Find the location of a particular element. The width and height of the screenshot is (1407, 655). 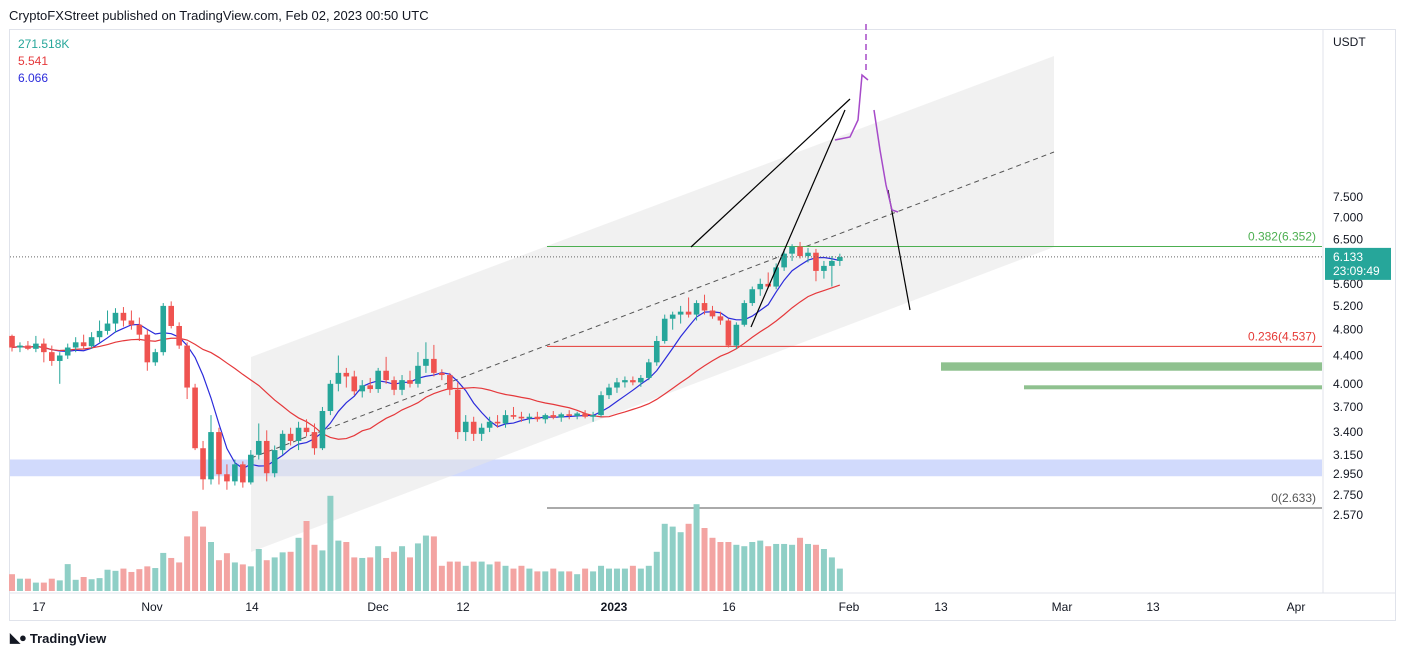

price-tick-label: 4.400 is located at coordinates (1348, 356).